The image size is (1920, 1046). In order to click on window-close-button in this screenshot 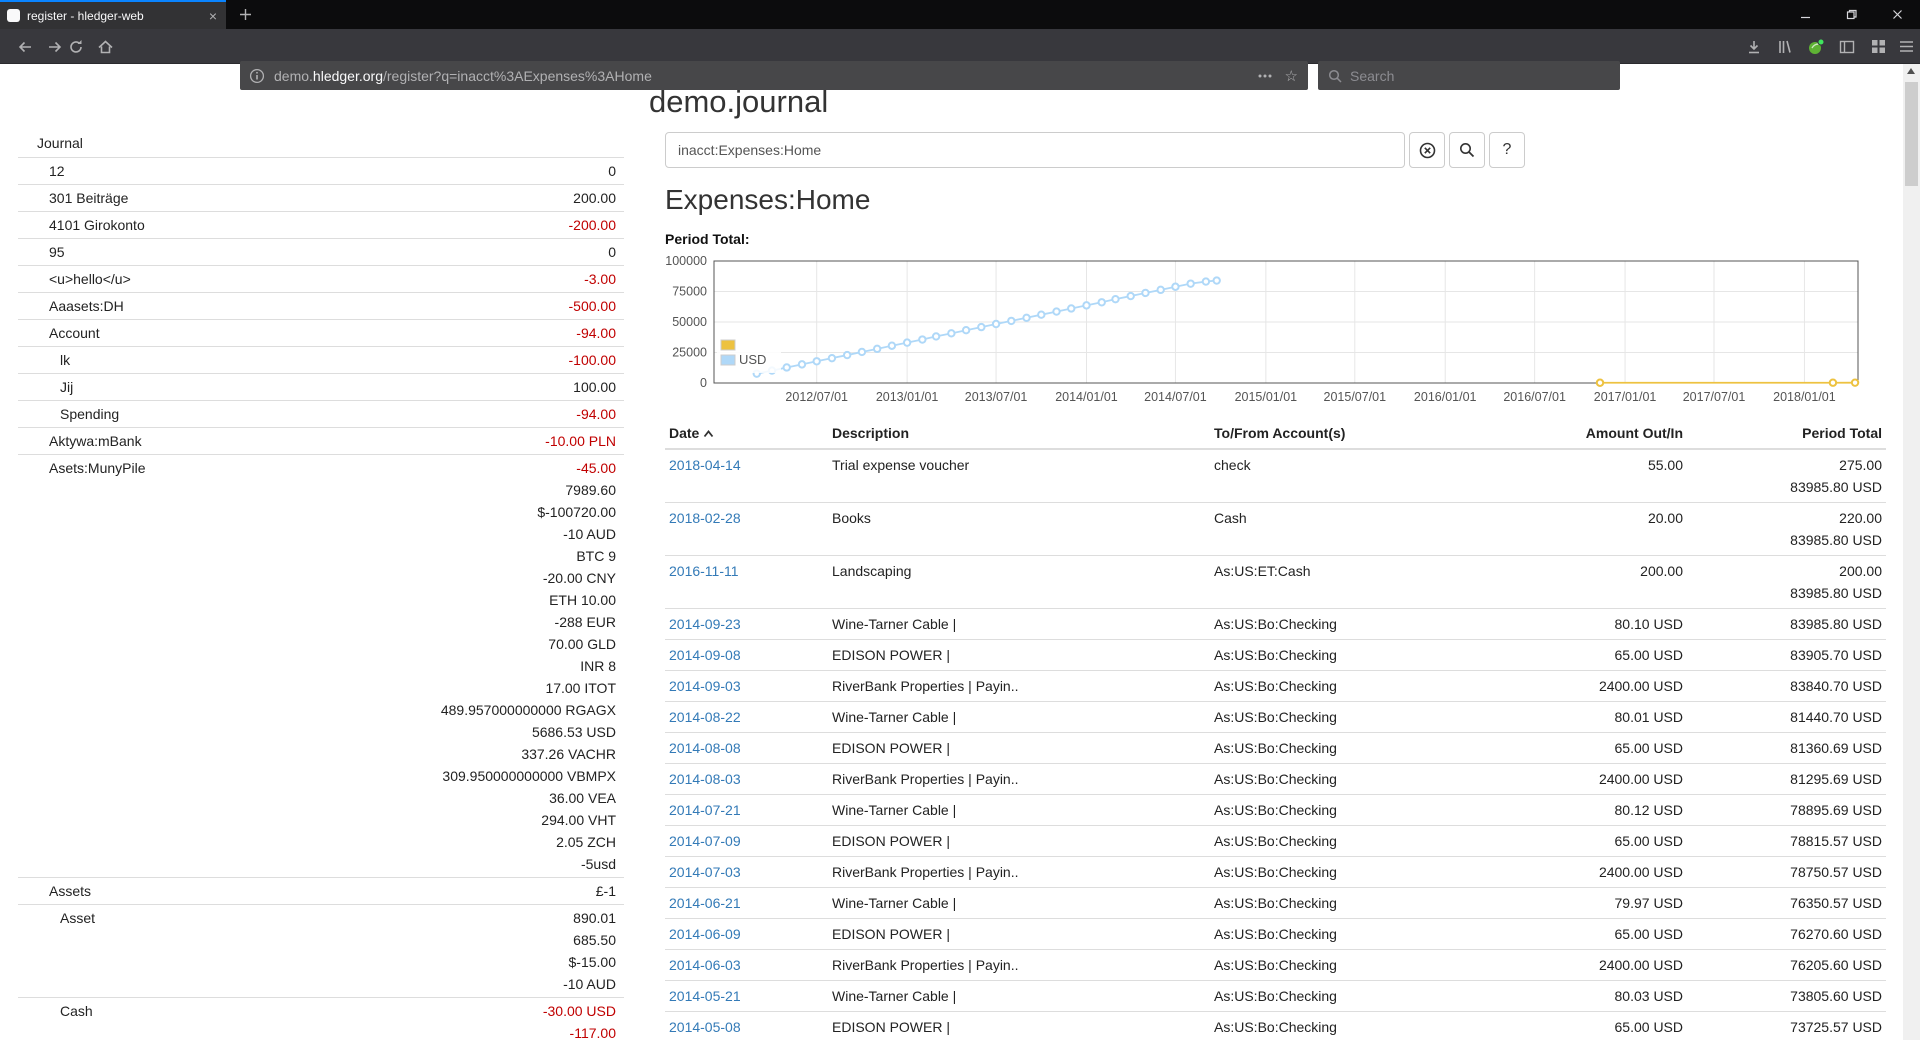, I will do `click(1897, 14)`.